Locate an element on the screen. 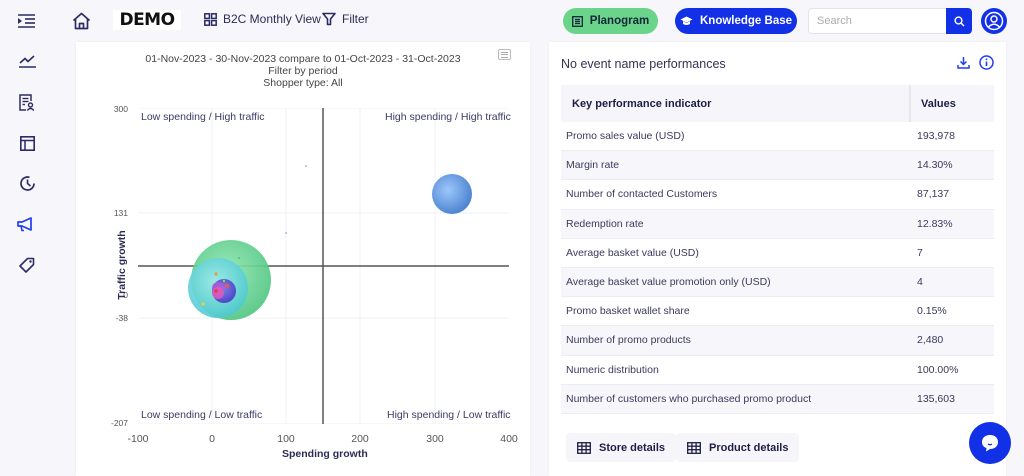  search-icon is located at coordinates (959, 21).